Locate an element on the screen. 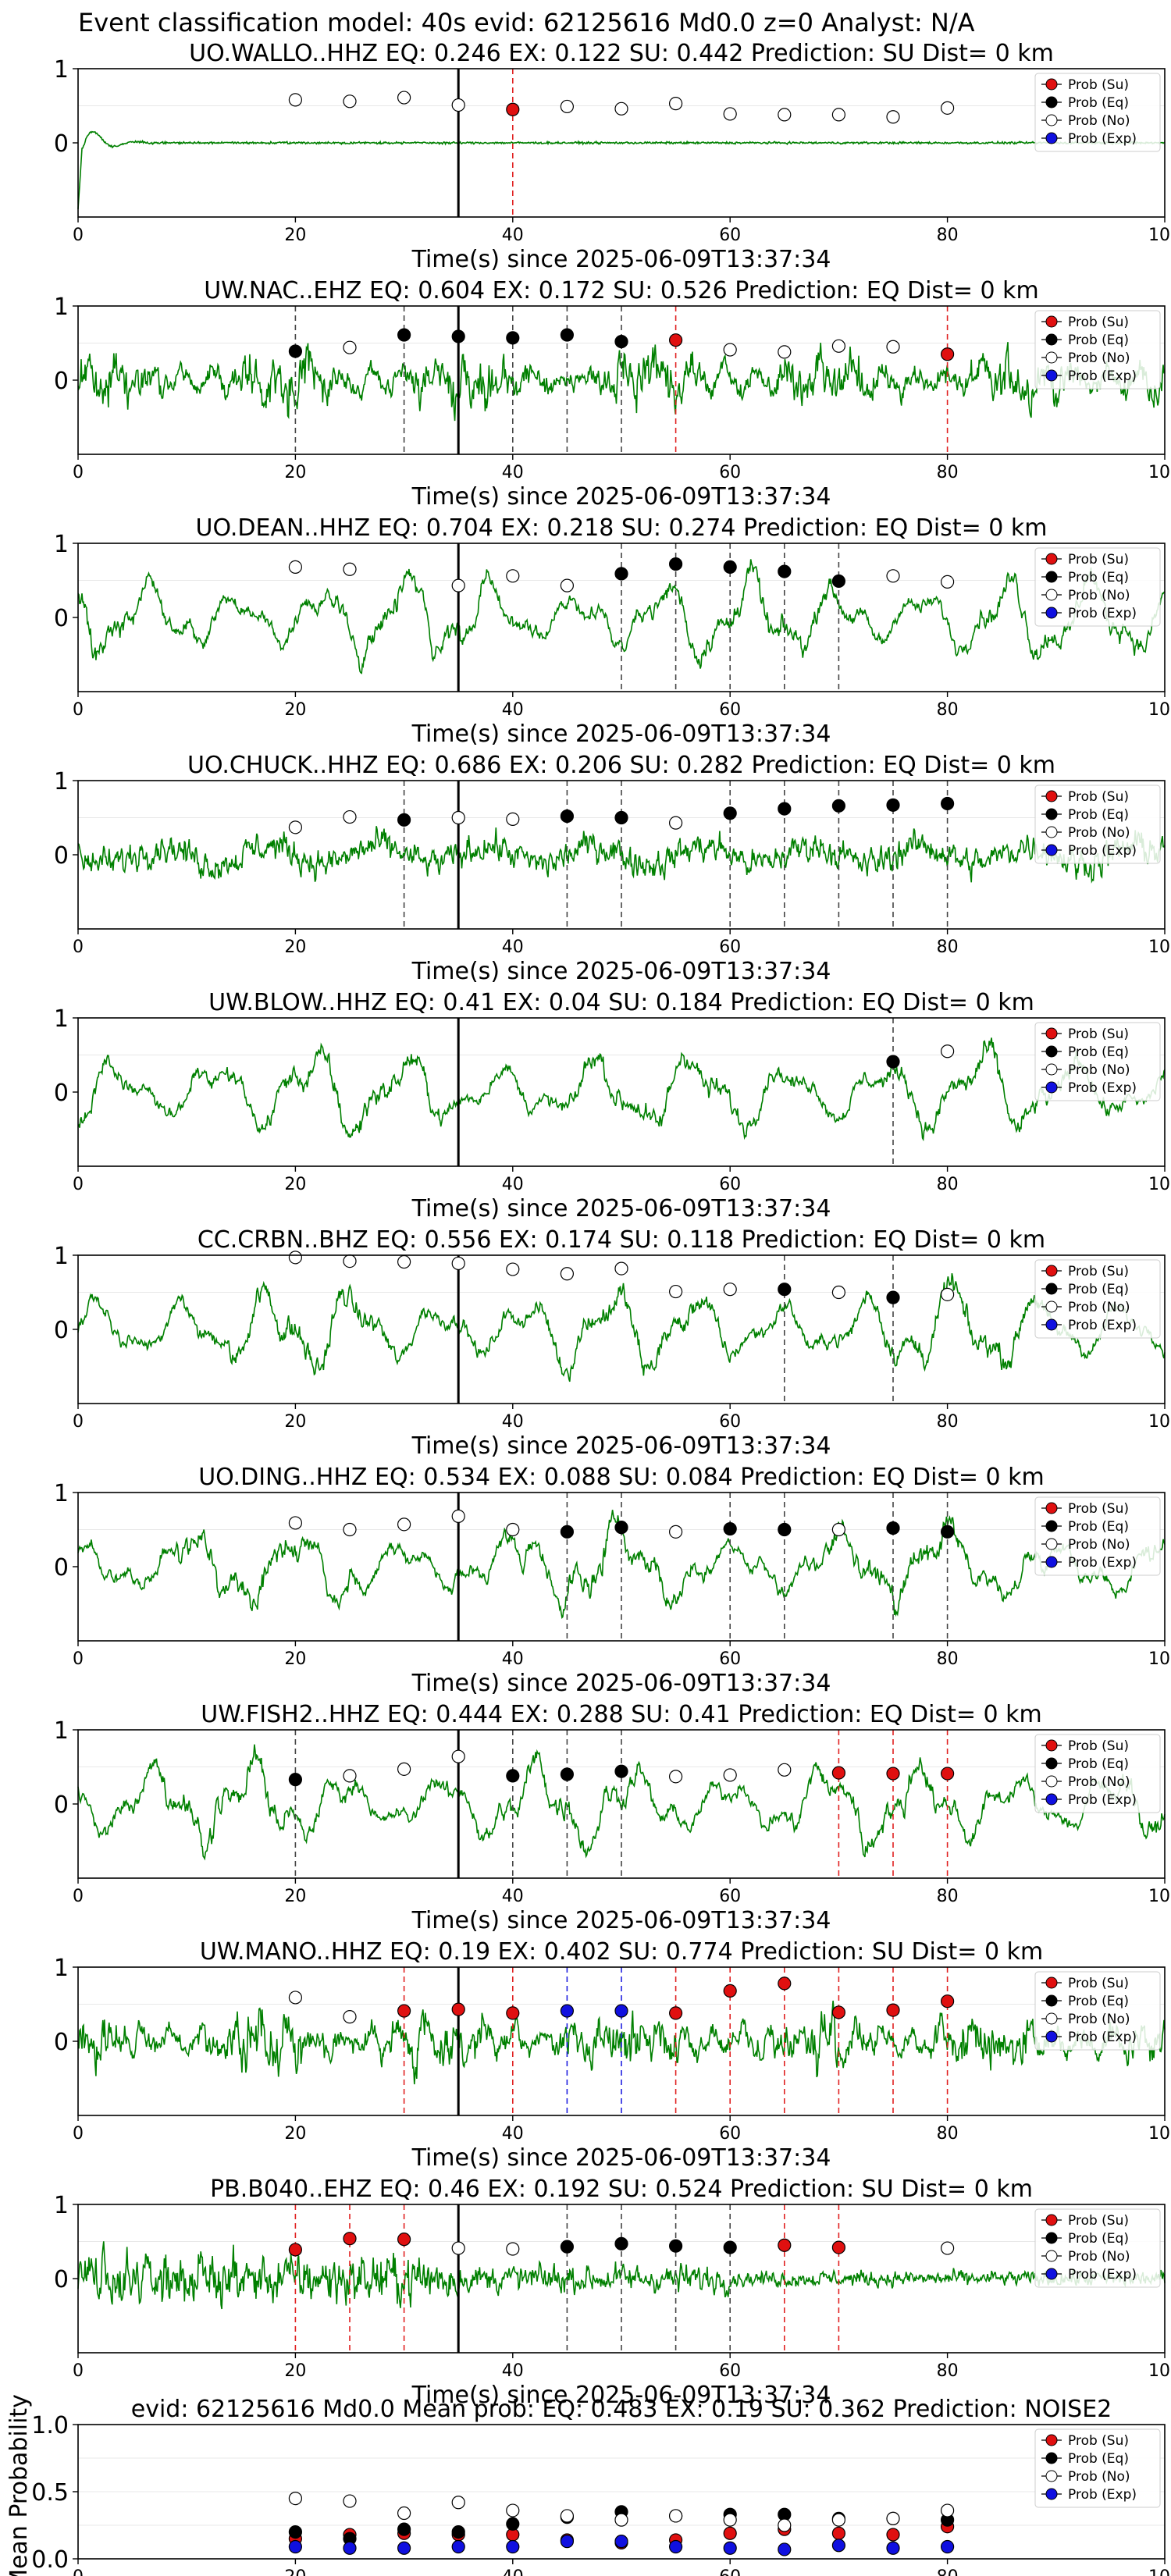  mean-point-eq is located at coordinates (513, 2524).